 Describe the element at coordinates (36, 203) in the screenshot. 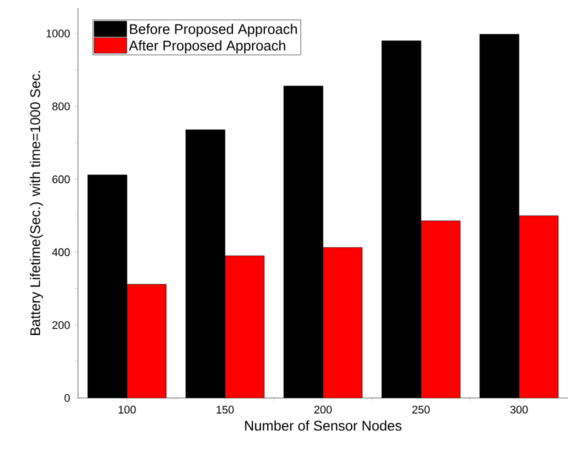

I see `y-axis-title: Battery Lifetime(Sec.) with time=1000 Sec.` at that location.